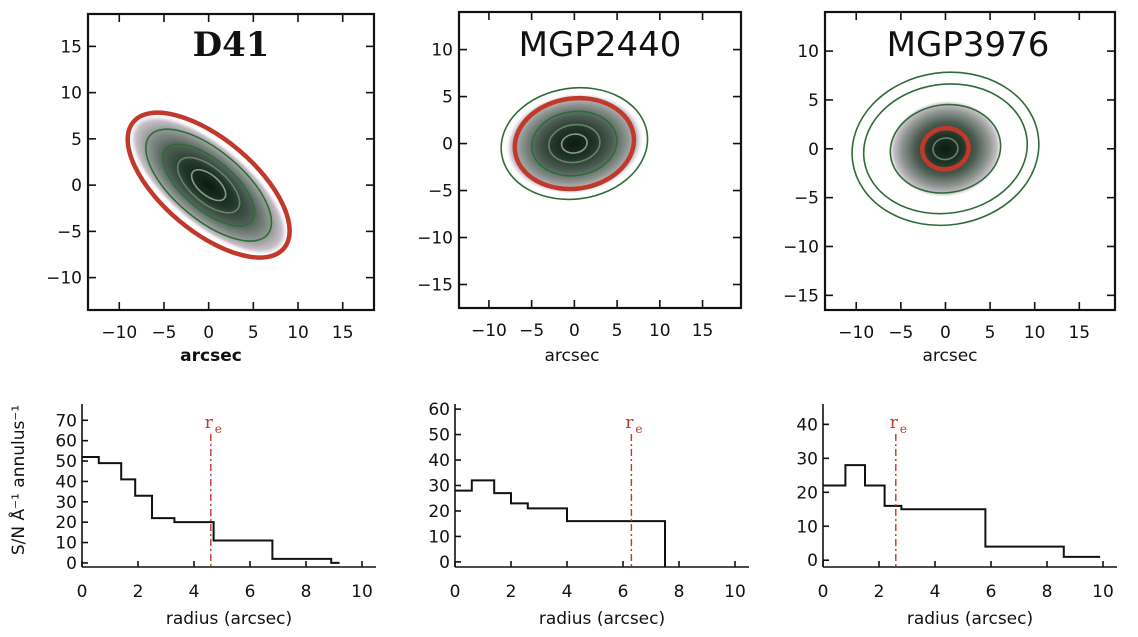 This screenshot has width=1138, height=637. I want to click on profile-y-label: S/N Å⁻¹ annulus⁻¹, so click(18, 480).